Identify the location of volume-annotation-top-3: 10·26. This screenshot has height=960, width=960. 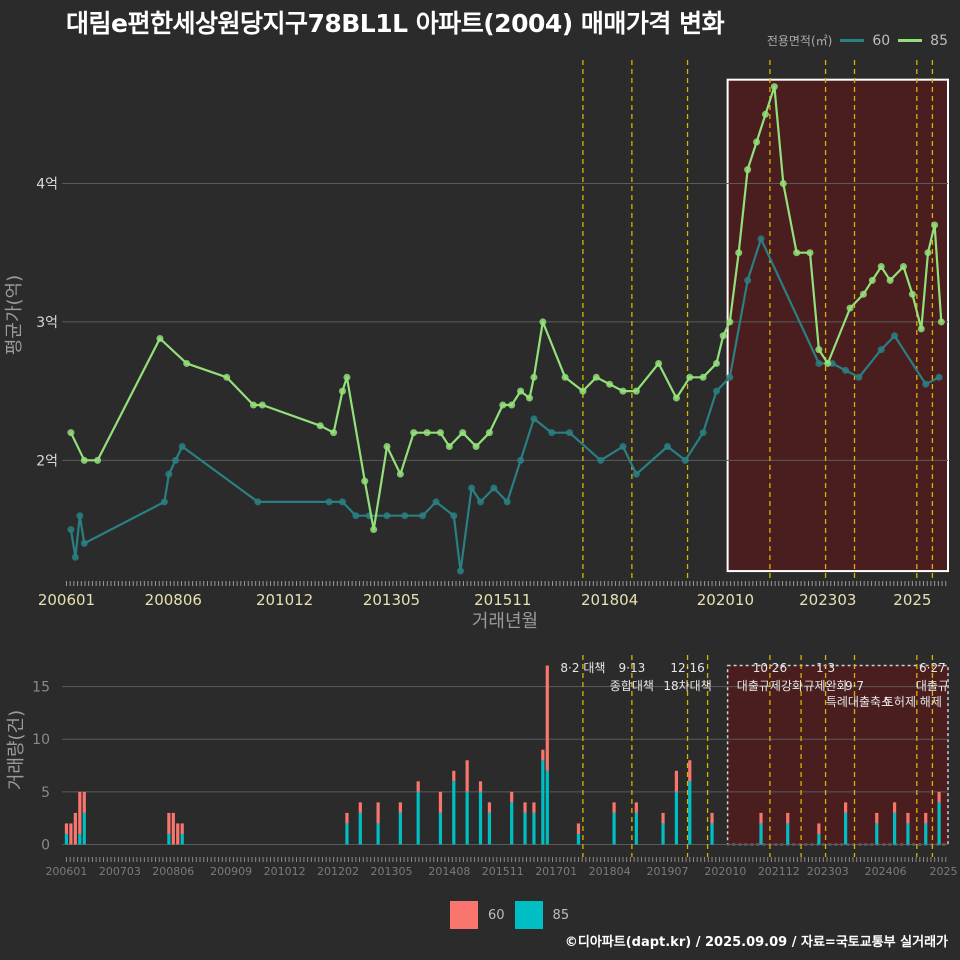
(770, 668).